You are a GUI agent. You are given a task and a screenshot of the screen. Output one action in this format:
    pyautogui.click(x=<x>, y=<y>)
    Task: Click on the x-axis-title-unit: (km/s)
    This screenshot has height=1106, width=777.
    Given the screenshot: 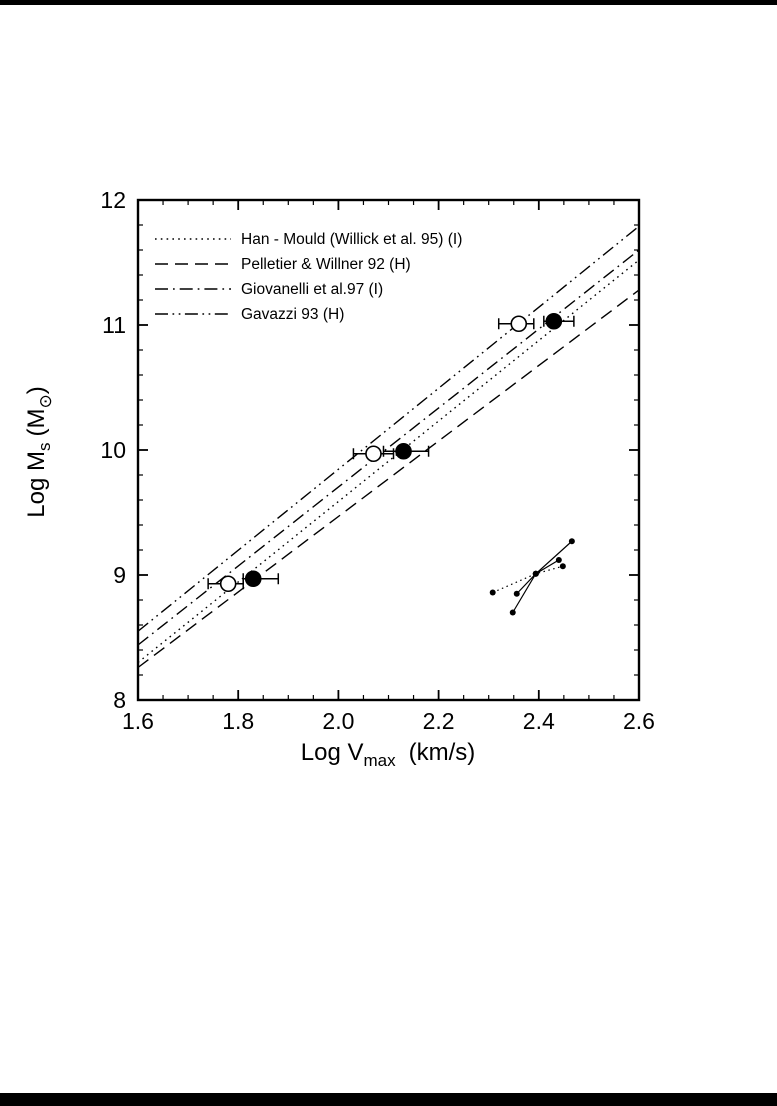 What is the action you would take?
    pyautogui.click(x=442, y=752)
    